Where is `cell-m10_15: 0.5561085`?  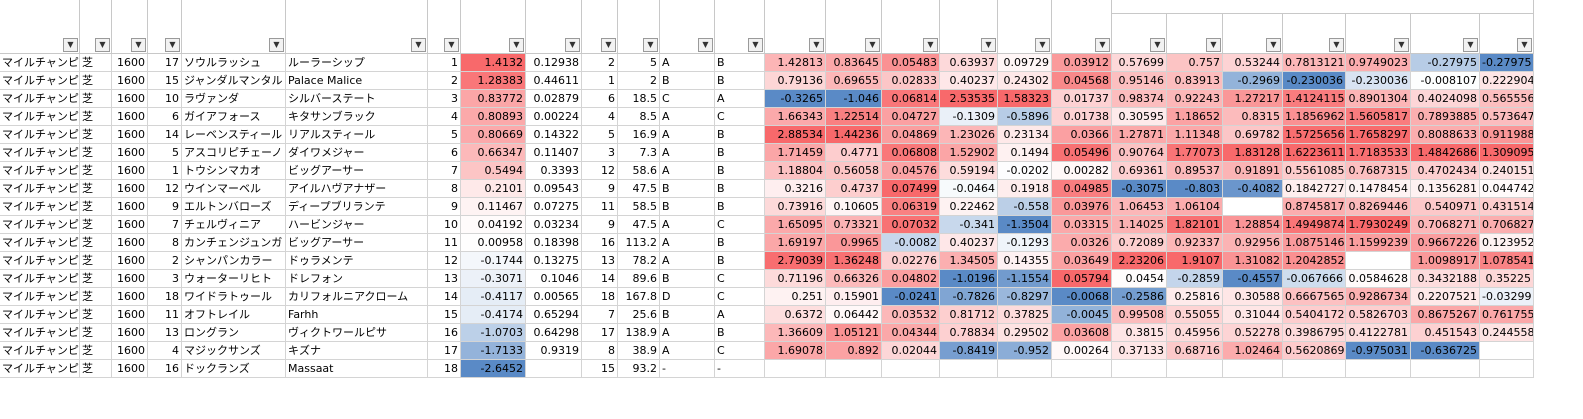
cell-m10_15: 0.5561085 is located at coordinates (1314, 171).